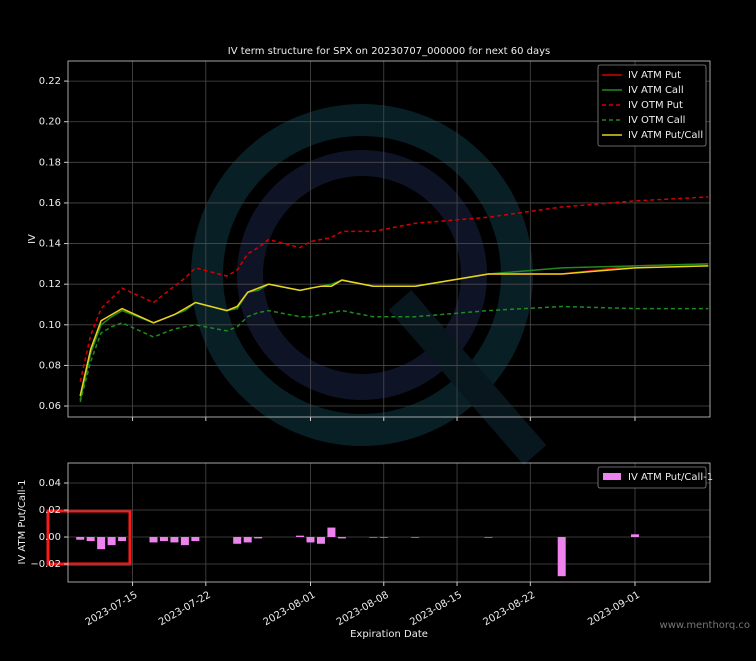 Image resolution: width=756 pixels, height=661 pixels. Describe the element at coordinates (50, 203) in the screenshot. I see `y-tick-label: 0.16` at that location.